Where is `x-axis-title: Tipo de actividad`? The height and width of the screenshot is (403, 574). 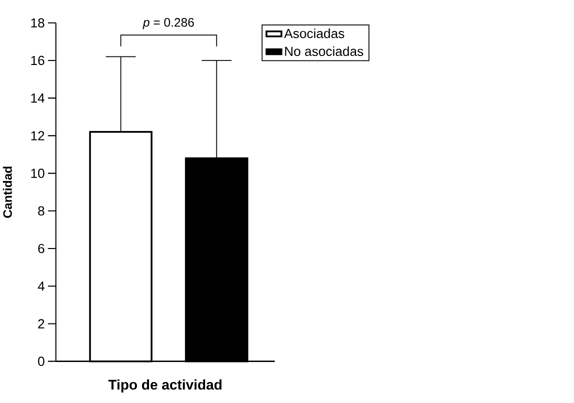
x-axis-title: Tipo de actividad is located at coordinates (165, 386).